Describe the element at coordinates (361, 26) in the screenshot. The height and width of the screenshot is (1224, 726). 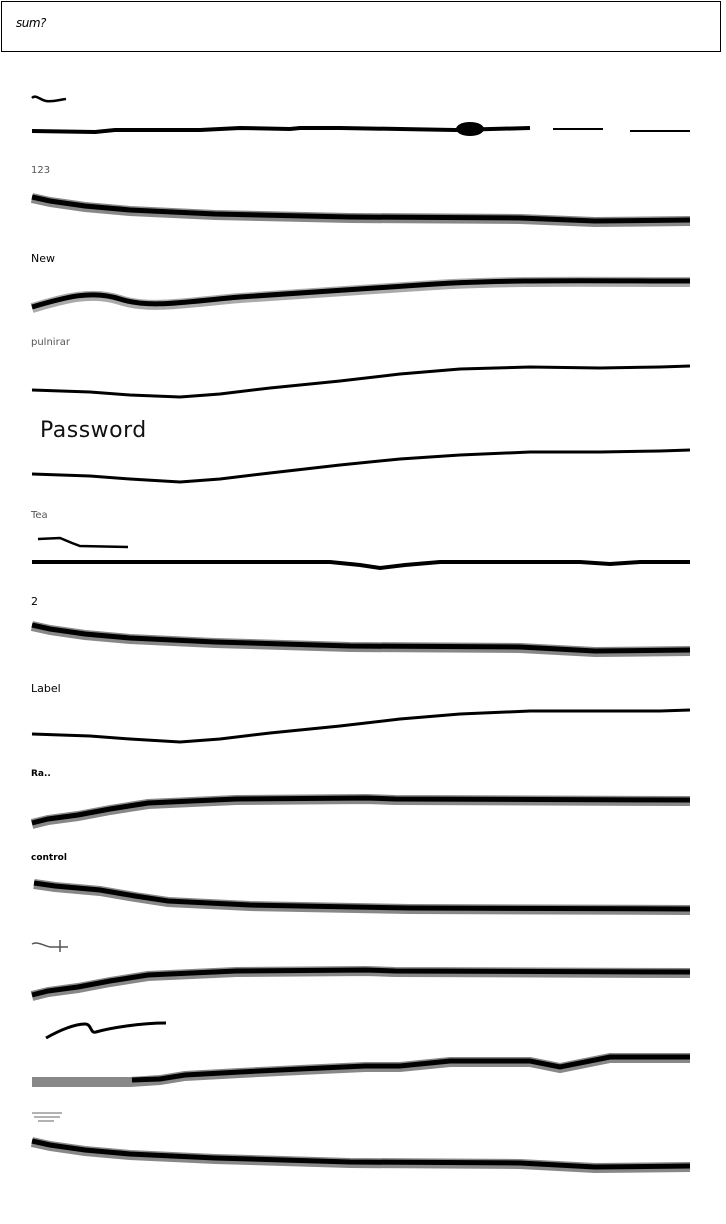
I see `header-field: sum?` at that location.